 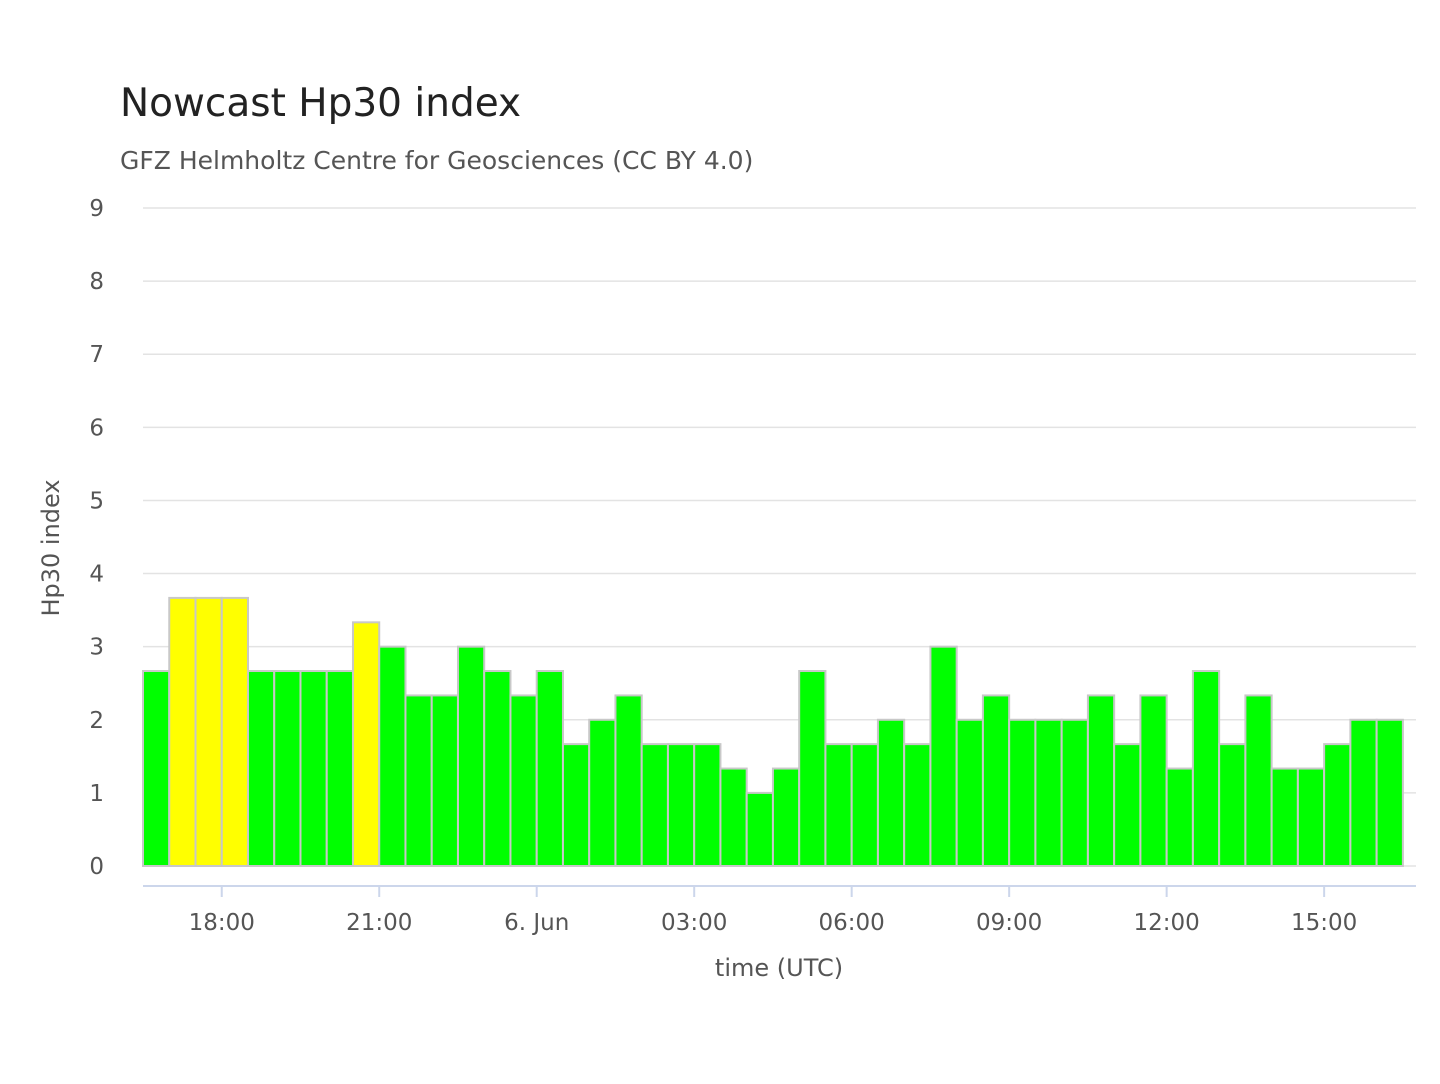 What do you see at coordinates (694, 923) in the screenshot?
I see `x-tick-label: 03:00` at bounding box center [694, 923].